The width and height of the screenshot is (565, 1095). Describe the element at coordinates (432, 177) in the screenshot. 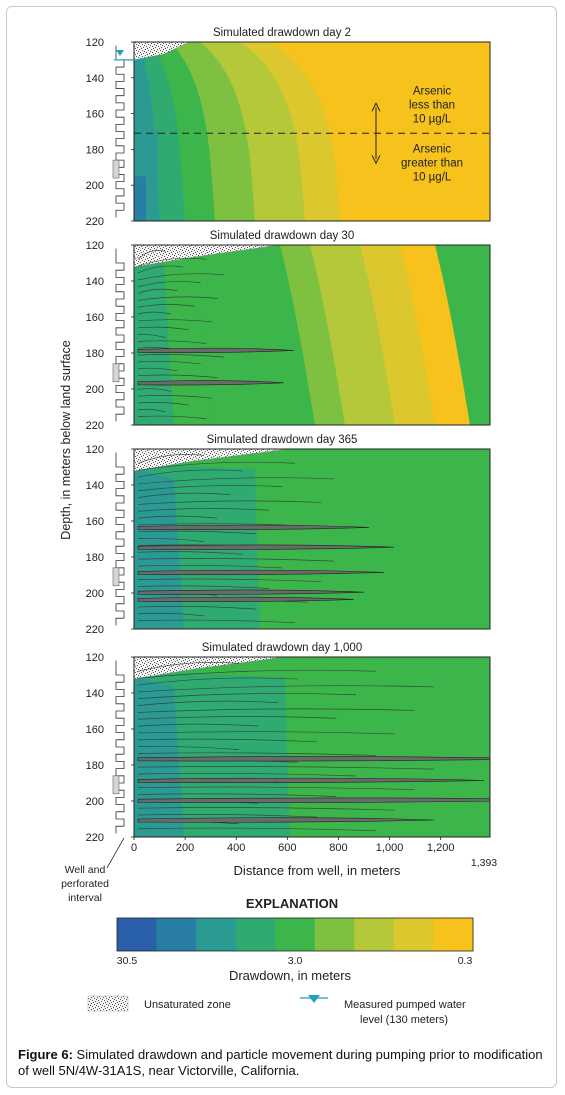

I see `annotation-lower-line: 10 µg/L` at that location.